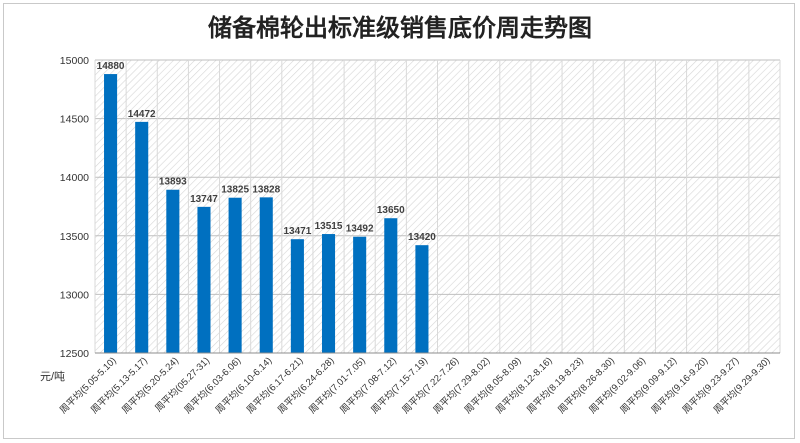  Describe the element at coordinates (150, 386) in the screenshot. I see `x-tick-label: 周平均(5.20-5.24)` at that location.